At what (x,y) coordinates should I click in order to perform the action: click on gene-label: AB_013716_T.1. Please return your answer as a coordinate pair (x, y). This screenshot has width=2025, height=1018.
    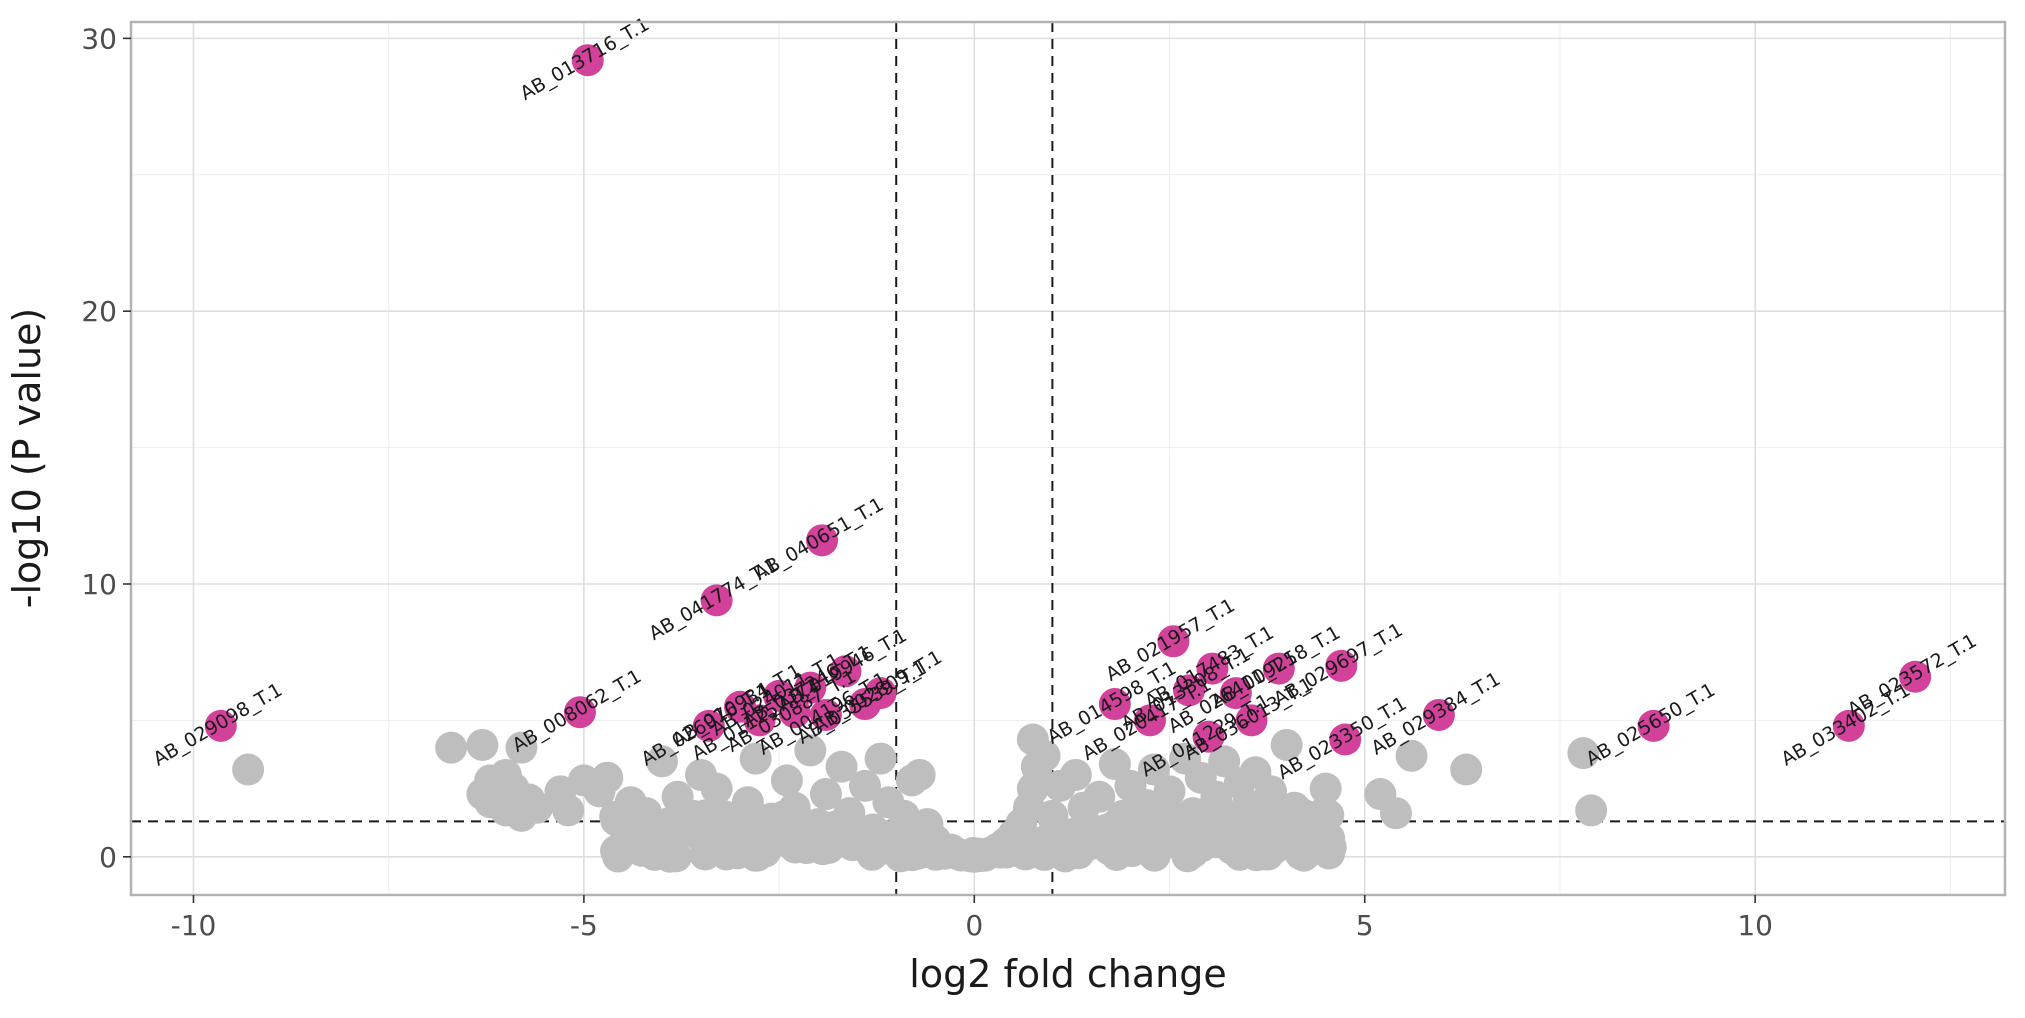
    Looking at the image, I should click on (584, 59).